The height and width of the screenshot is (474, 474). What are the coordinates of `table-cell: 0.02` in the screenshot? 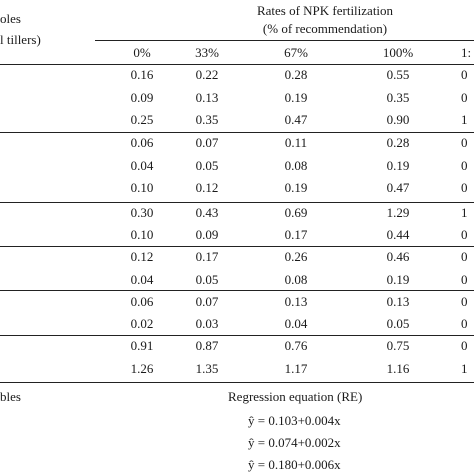 It's located at (142, 323).